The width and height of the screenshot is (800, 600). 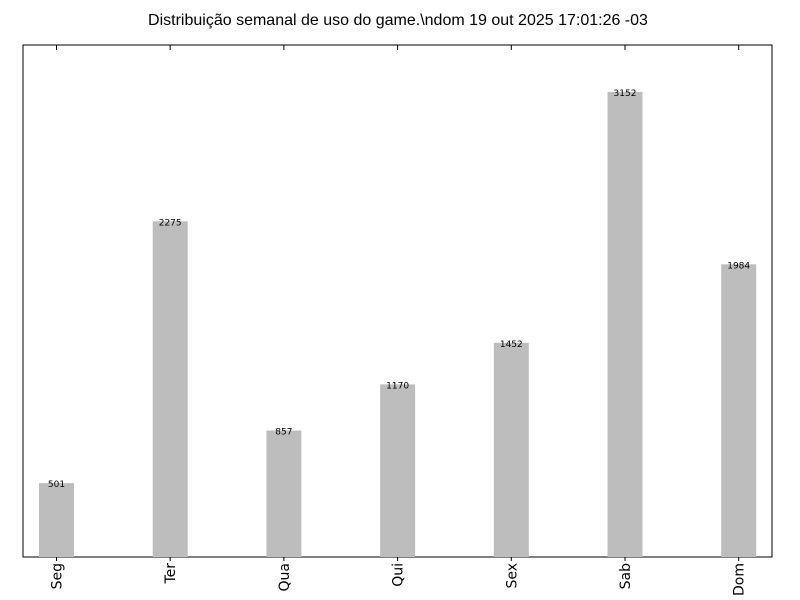 What do you see at coordinates (399, 575) in the screenshot?
I see `x-tick-label-qui: Qui` at bounding box center [399, 575].